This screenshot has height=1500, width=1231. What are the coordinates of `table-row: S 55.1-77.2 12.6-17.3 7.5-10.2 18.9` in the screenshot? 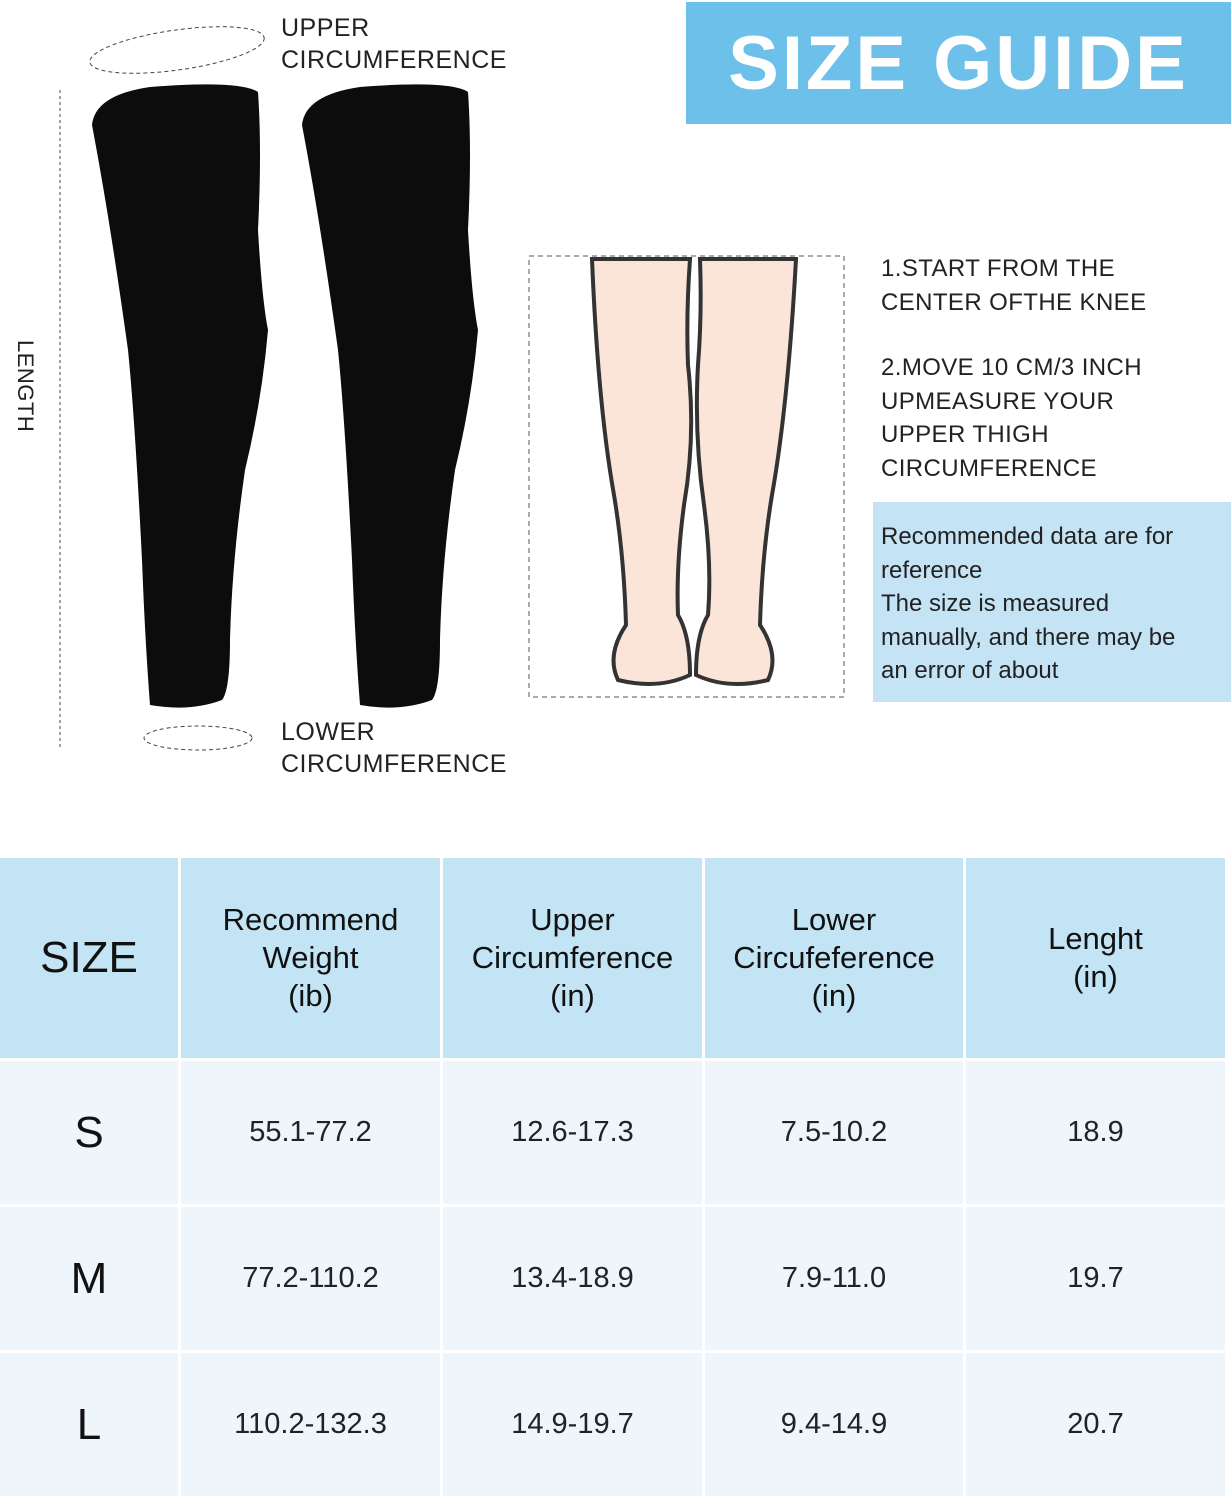 It's located at (612, 1132).